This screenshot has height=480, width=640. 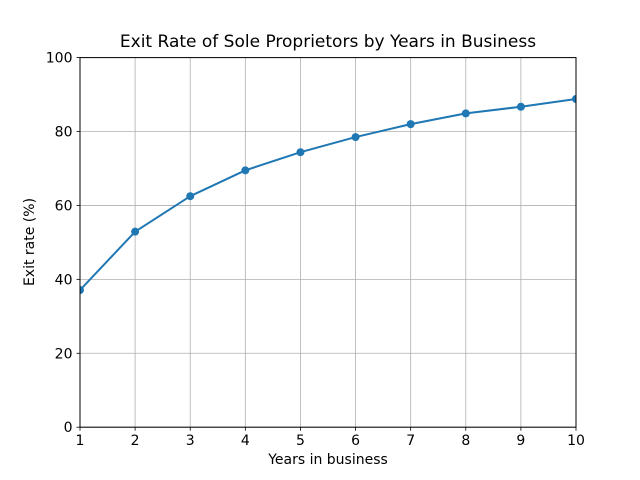 What do you see at coordinates (30, 242) in the screenshot?
I see `y-axis-label: Exit rate (%)` at bounding box center [30, 242].